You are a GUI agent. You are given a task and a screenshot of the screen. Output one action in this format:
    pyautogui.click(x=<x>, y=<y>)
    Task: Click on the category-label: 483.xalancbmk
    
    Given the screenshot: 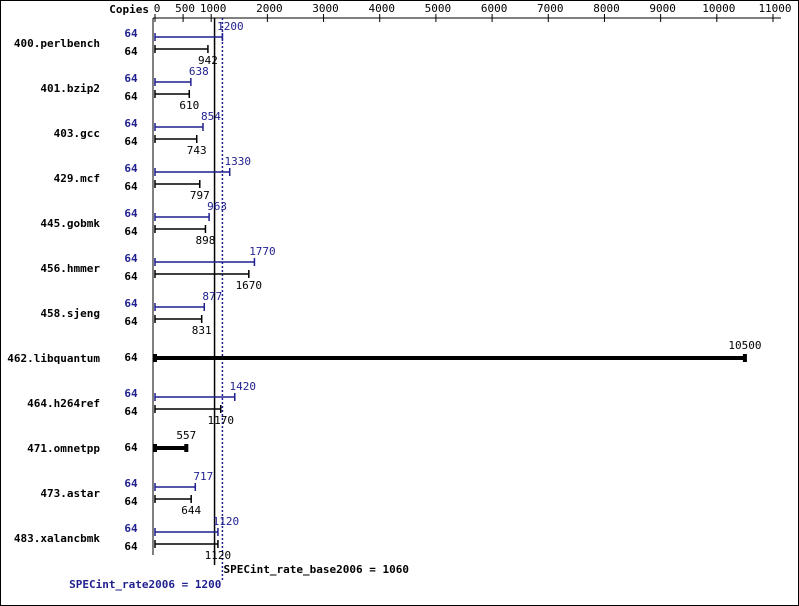 What is the action you would take?
    pyautogui.click(x=57, y=538)
    